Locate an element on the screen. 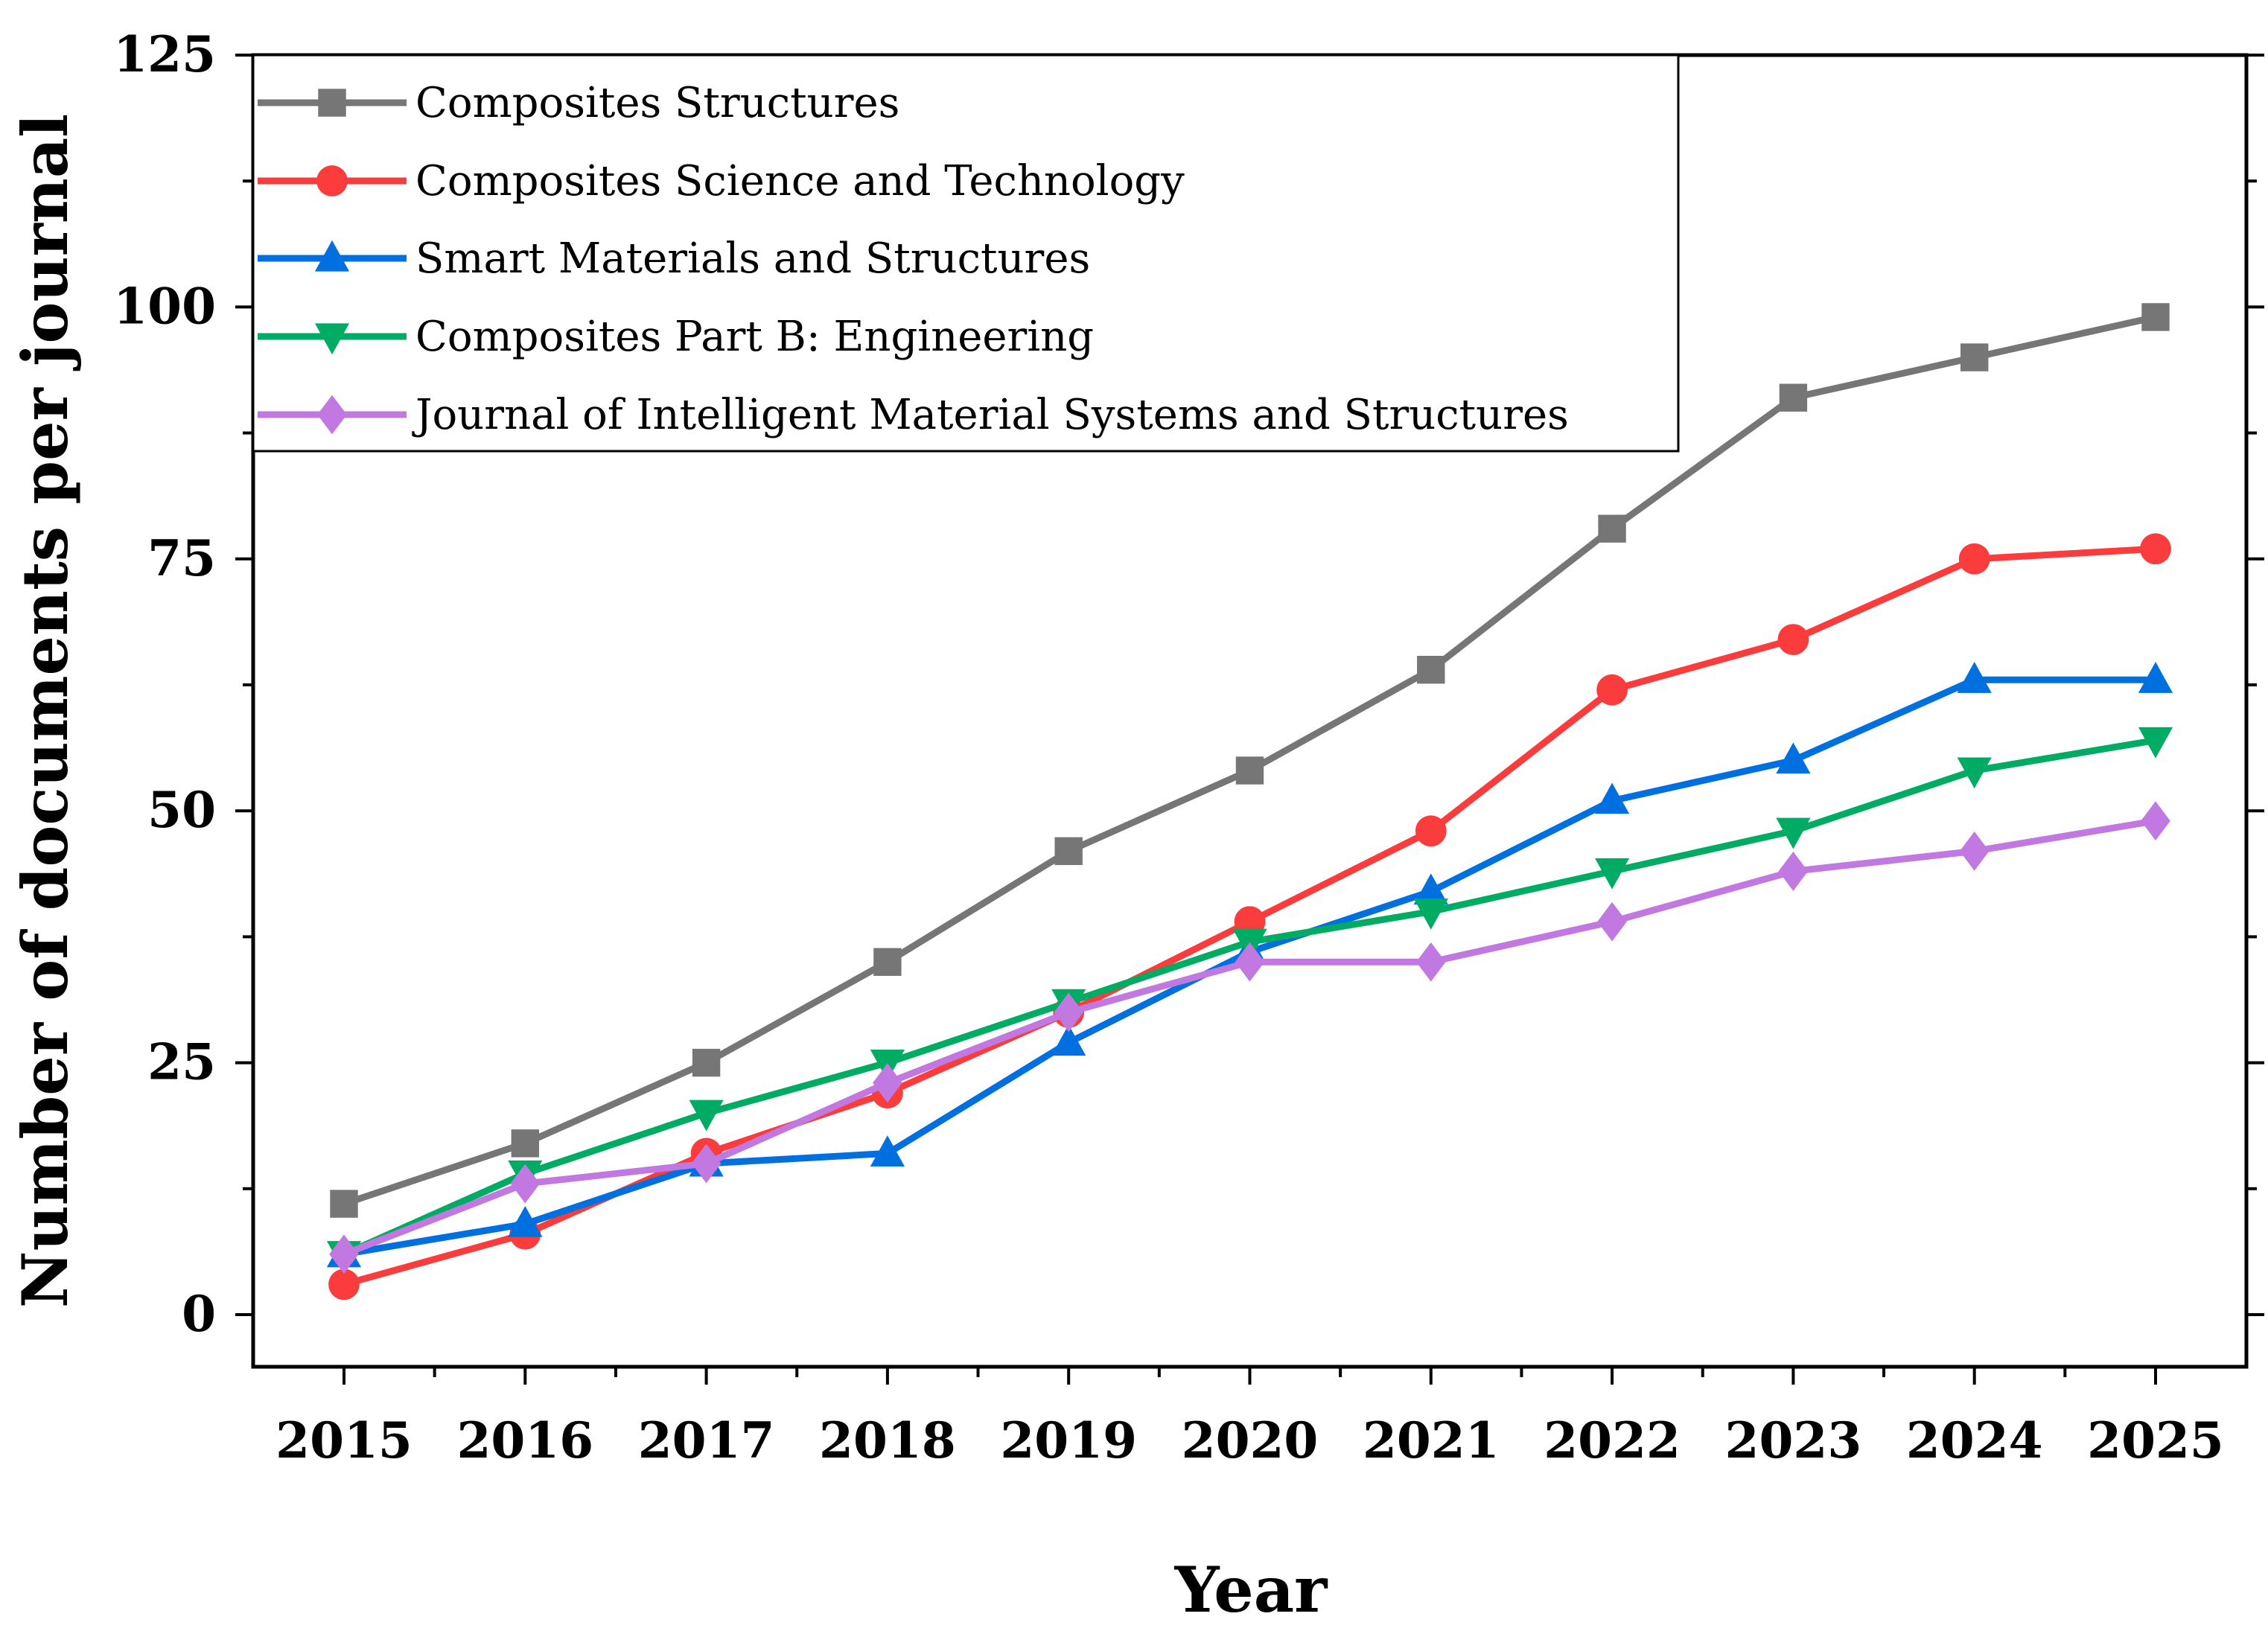  y-axis-label: Number of documents per journal is located at coordinates (45, 711).